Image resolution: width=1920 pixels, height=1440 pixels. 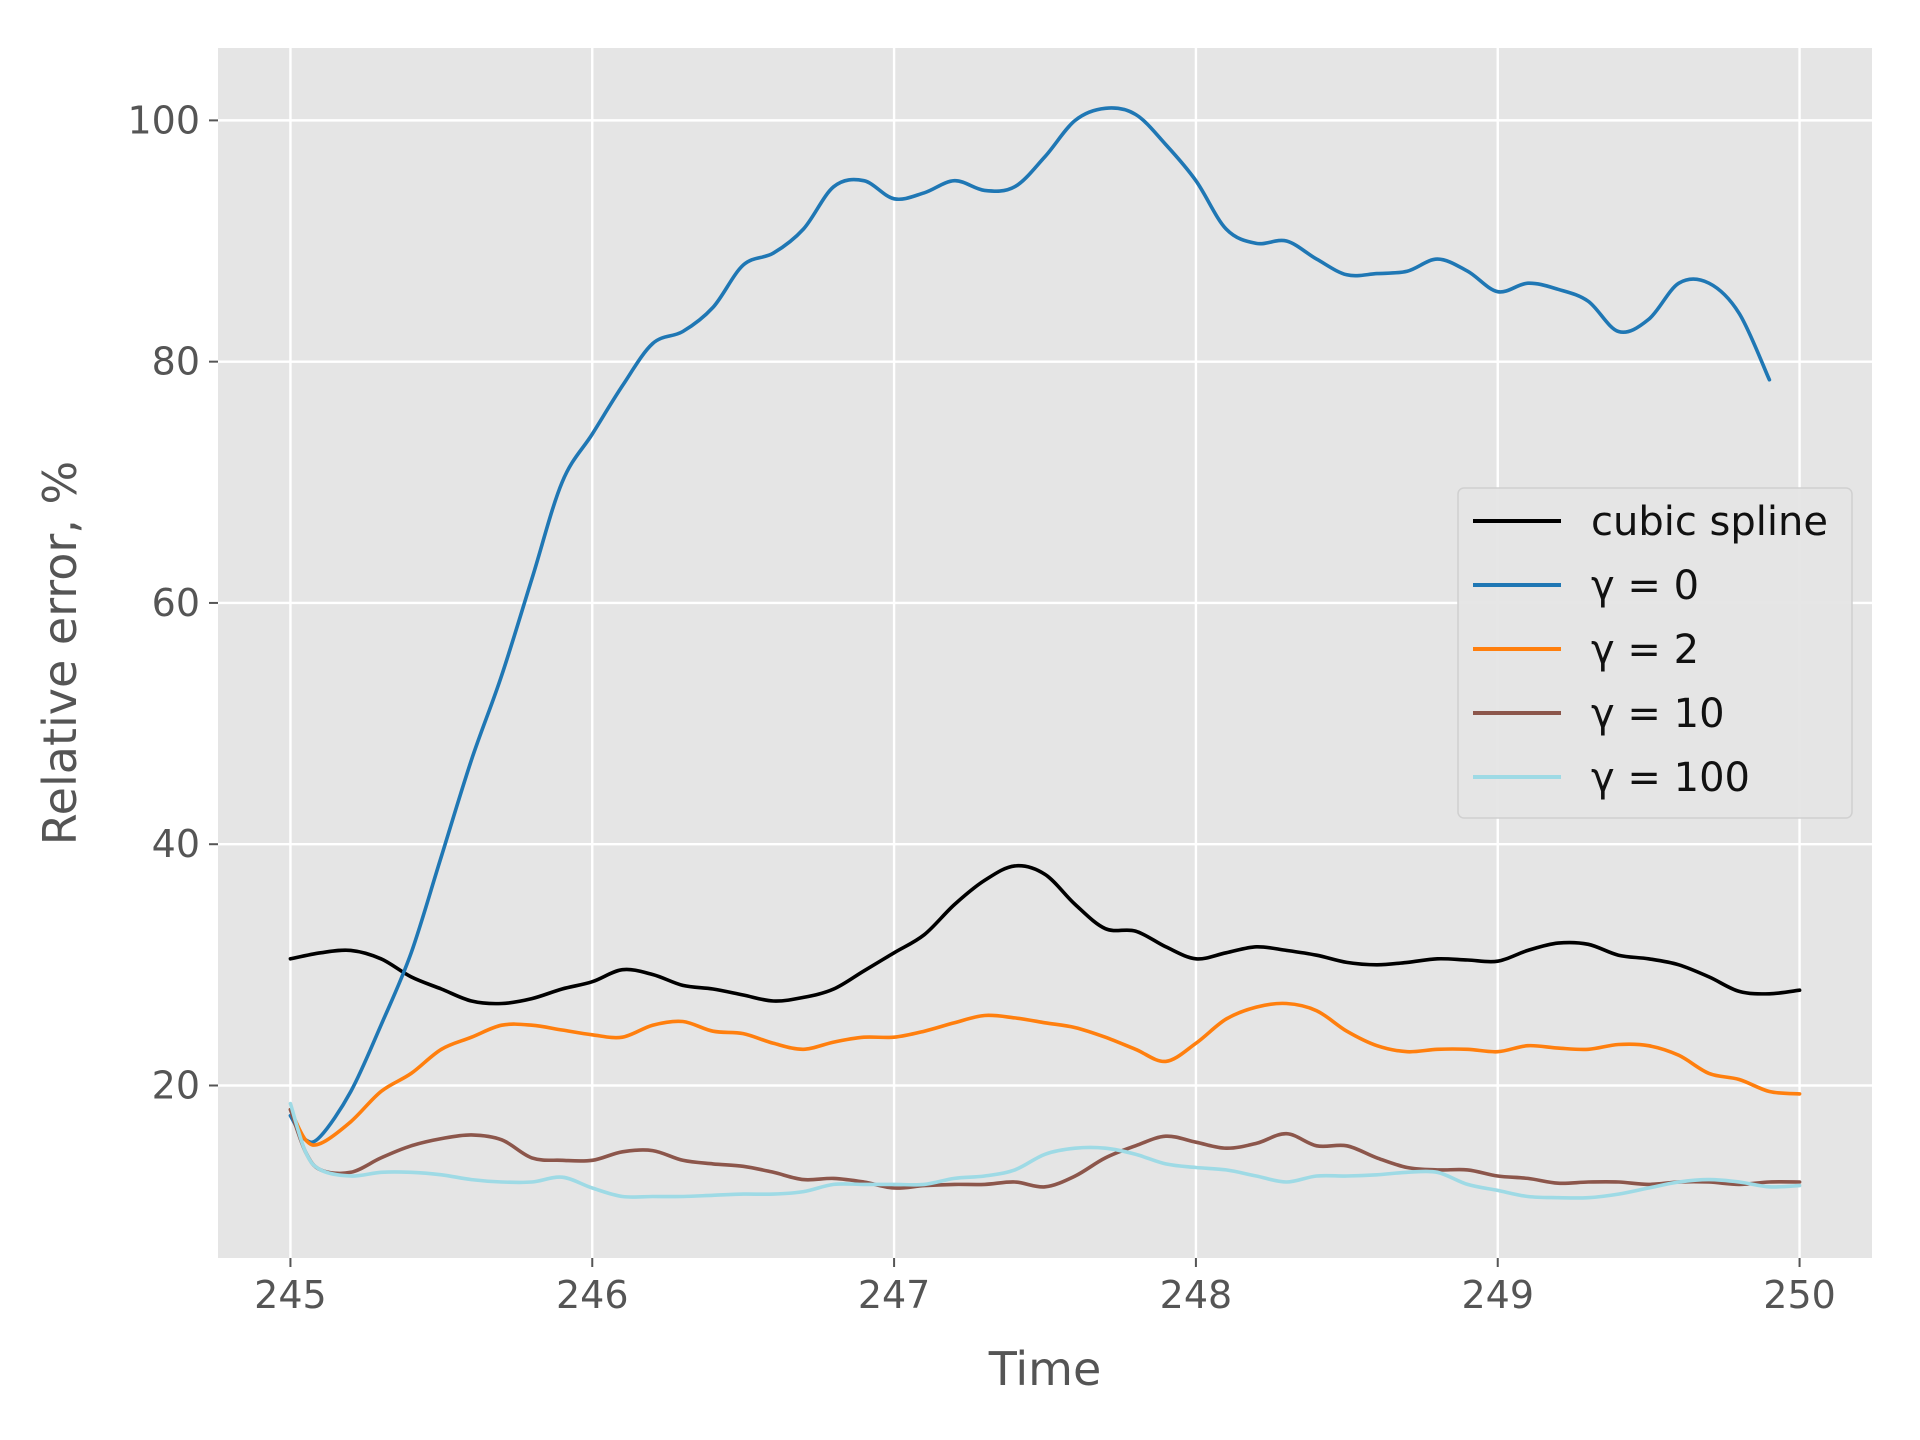 What do you see at coordinates (1645, 586) in the screenshot?
I see `legend-label: γ = 0` at bounding box center [1645, 586].